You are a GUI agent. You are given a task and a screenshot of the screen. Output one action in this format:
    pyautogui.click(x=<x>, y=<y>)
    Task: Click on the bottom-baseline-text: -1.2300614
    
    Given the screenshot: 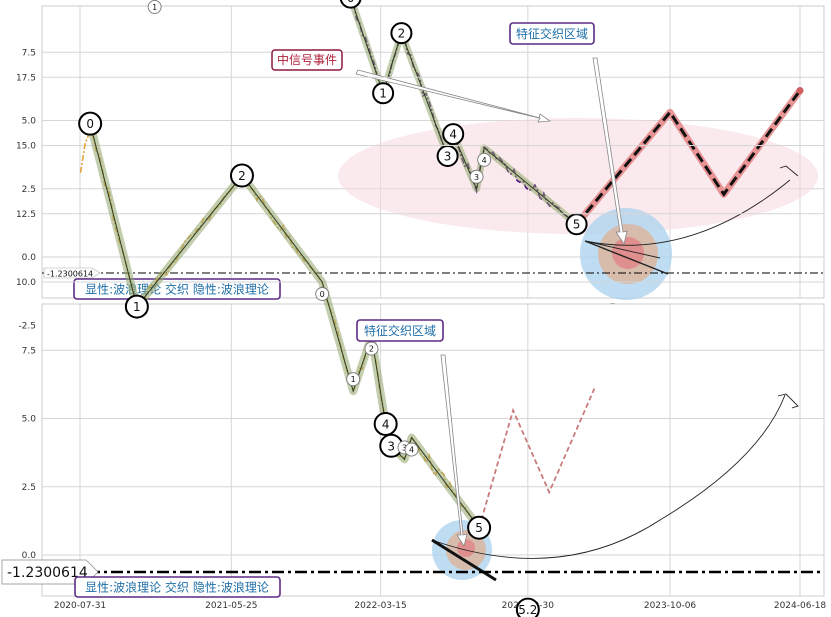 What is the action you would take?
    pyautogui.click(x=47, y=573)
    